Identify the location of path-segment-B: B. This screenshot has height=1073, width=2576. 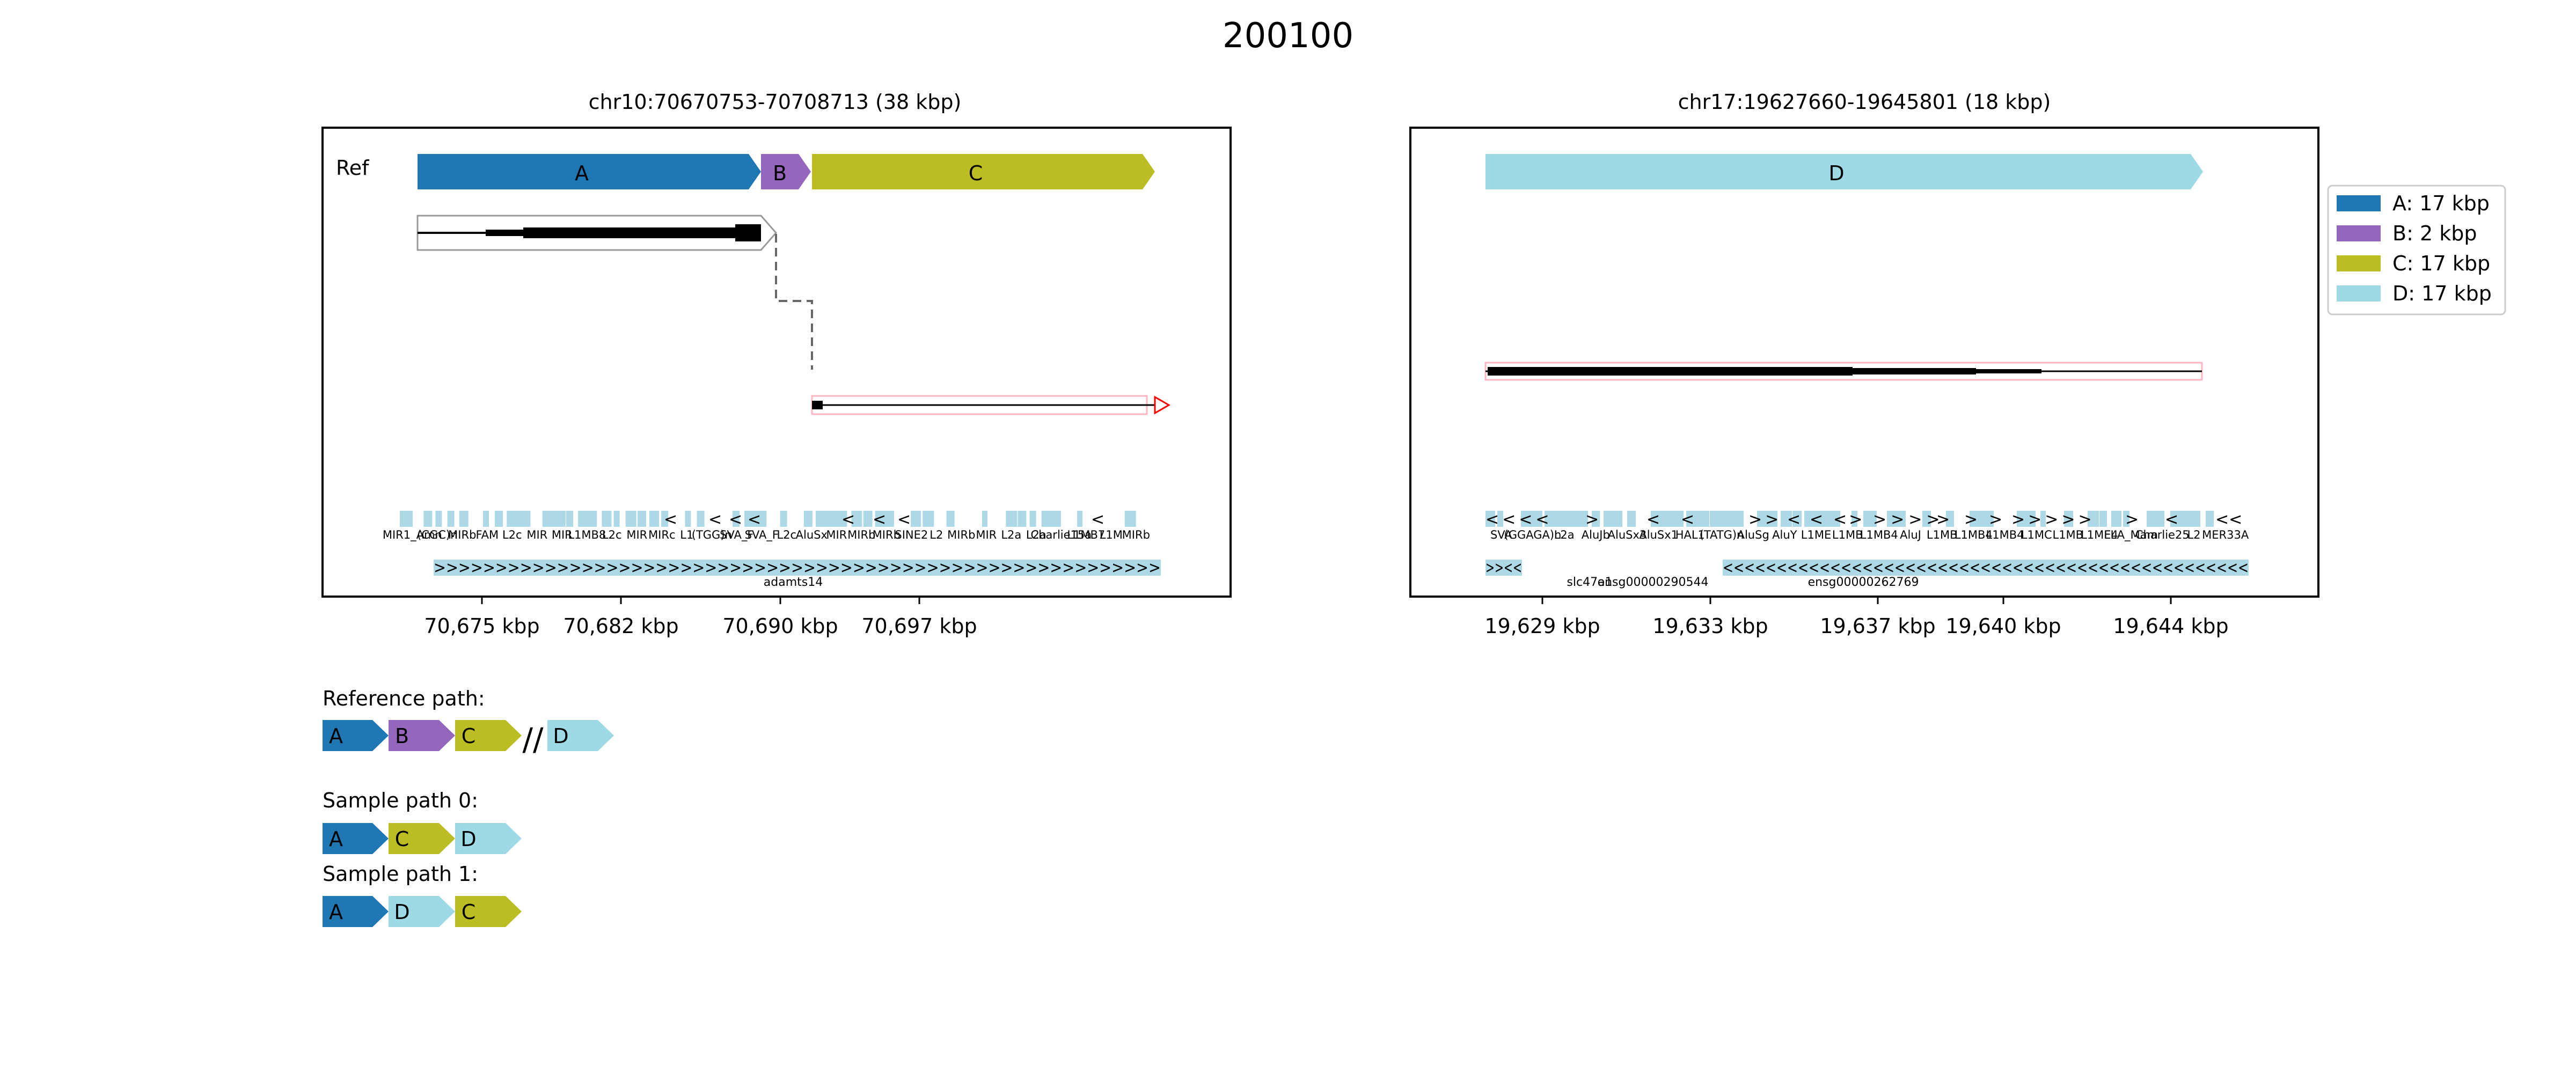
(422, 735).